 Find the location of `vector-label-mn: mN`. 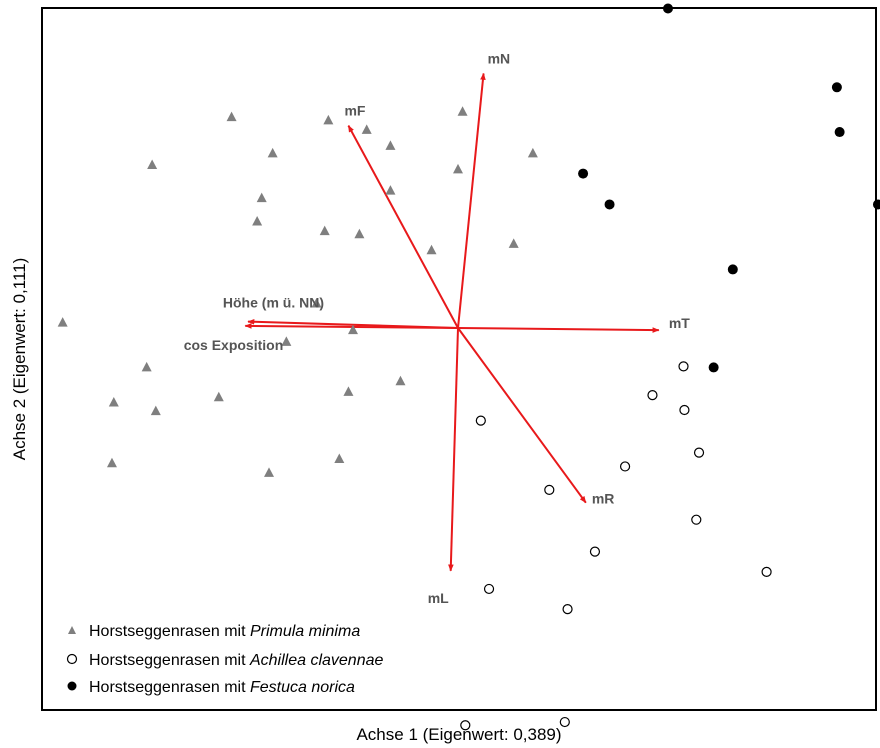

vector-label-mn: mN is located at coordinates (499, 58).